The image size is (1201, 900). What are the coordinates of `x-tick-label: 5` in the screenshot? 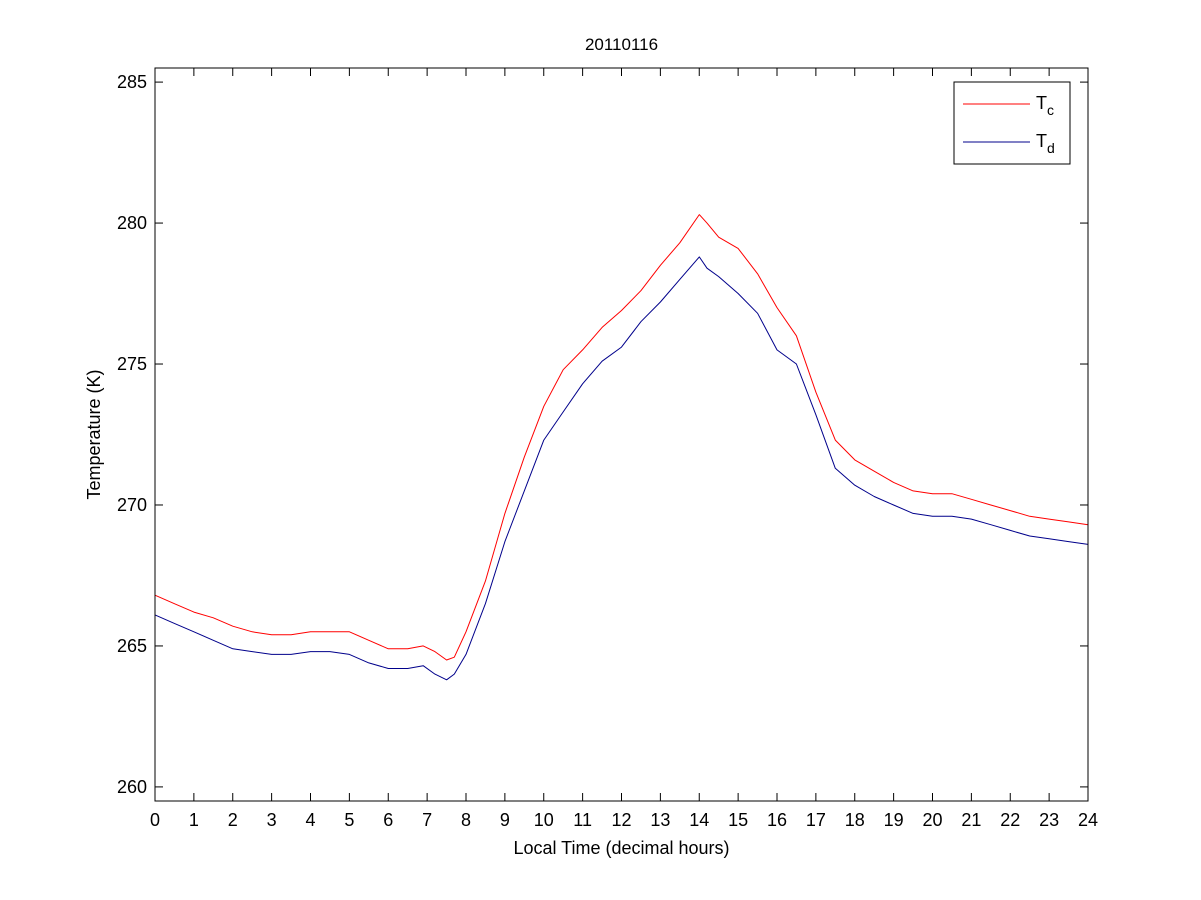 It's located at (349, 820).